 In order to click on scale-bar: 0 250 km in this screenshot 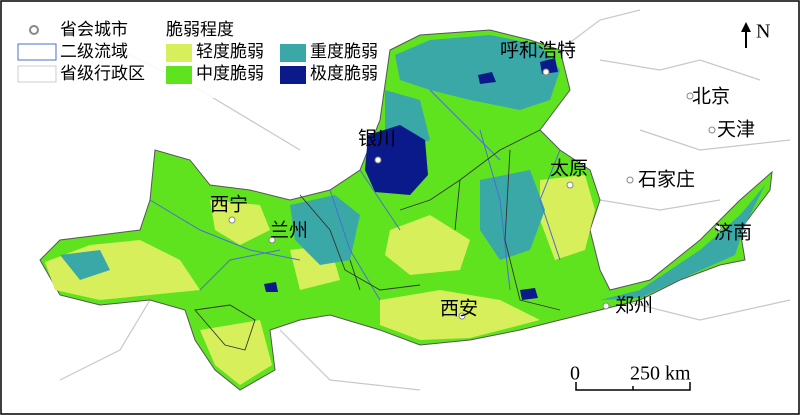, I will do `click(630, 377)`.